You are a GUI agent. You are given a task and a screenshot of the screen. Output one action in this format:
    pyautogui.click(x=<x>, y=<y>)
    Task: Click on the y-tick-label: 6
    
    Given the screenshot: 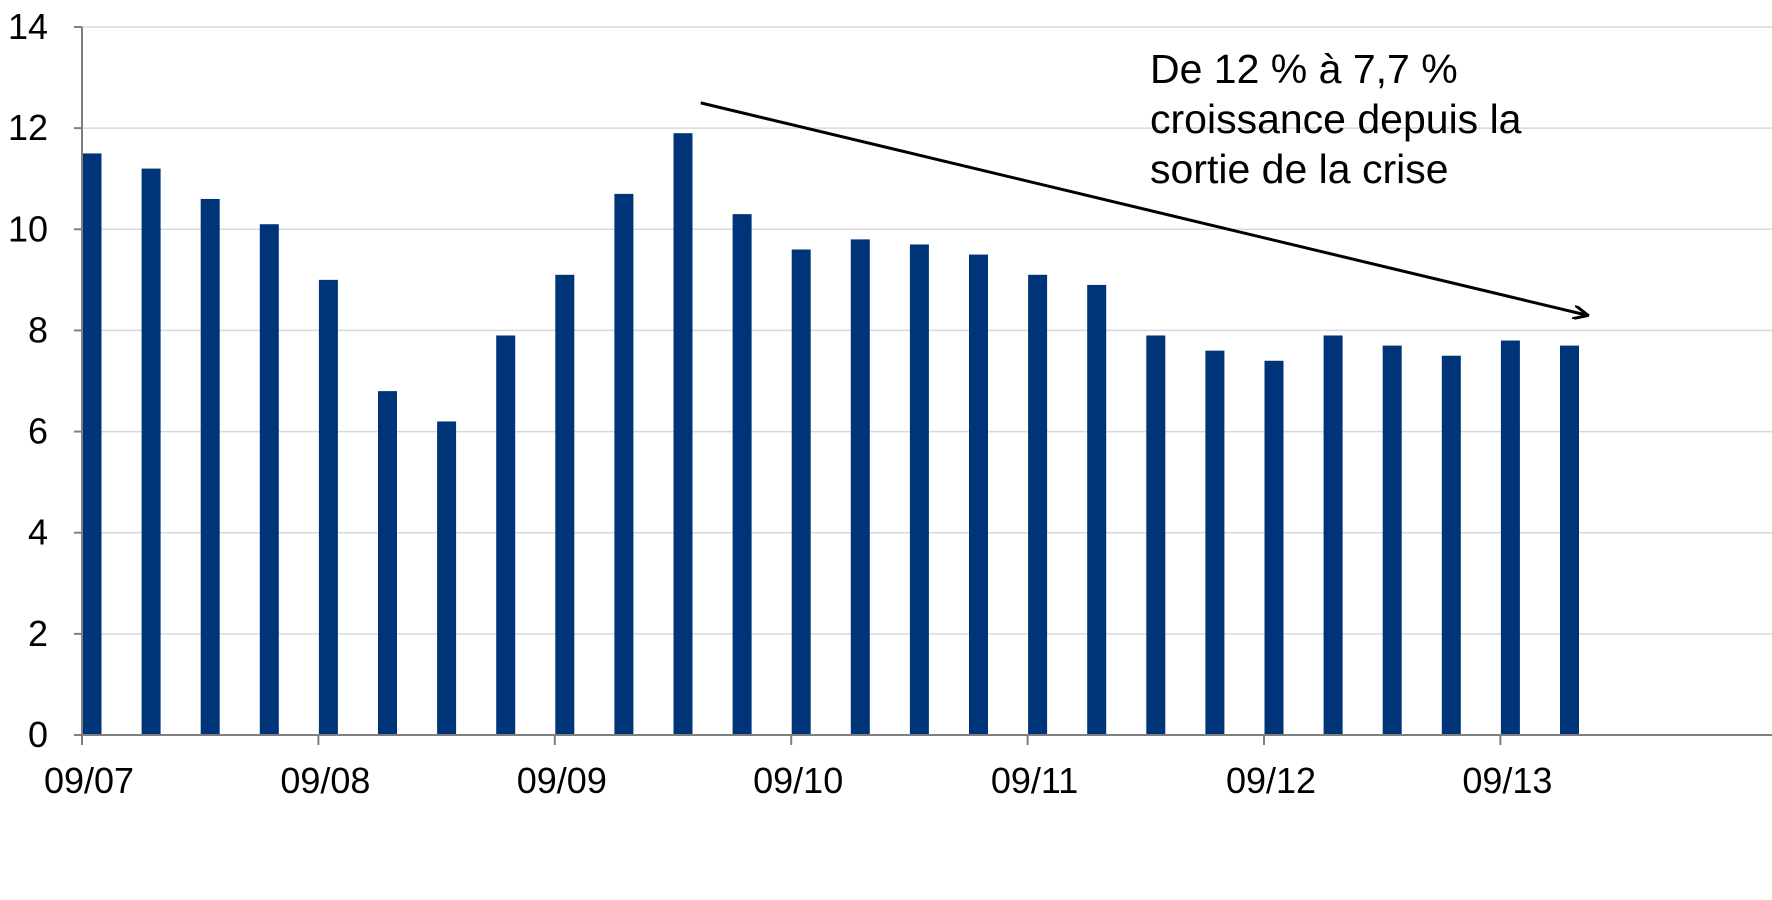 What is the action you would take?
    pyautogui.click(x=38, y=431)
    